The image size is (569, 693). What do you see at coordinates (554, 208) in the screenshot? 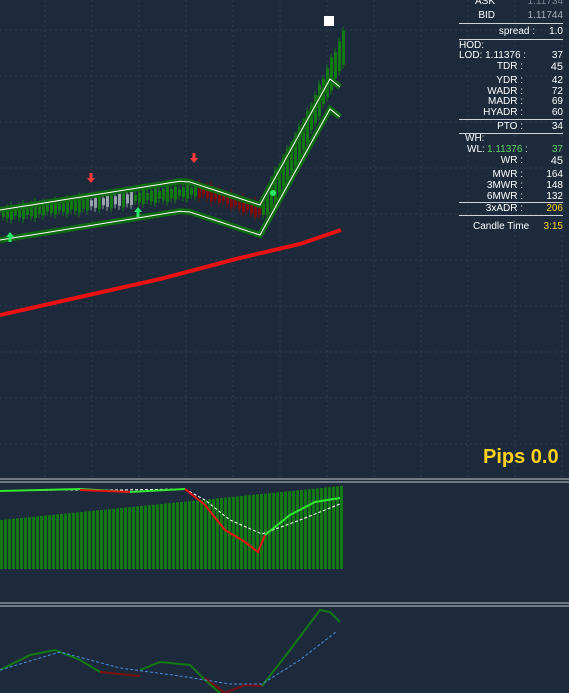
I see `adr3x-value: 206` at bounding box center [554, 208].